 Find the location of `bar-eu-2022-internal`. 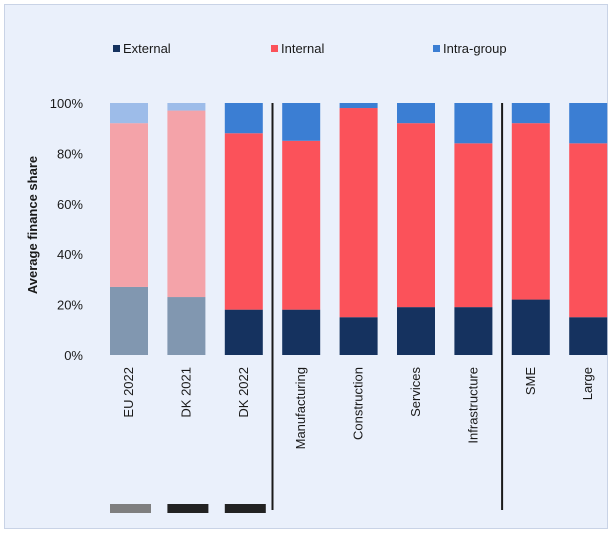

bar-eu-2022-internal is located at coordinates (129, 205).